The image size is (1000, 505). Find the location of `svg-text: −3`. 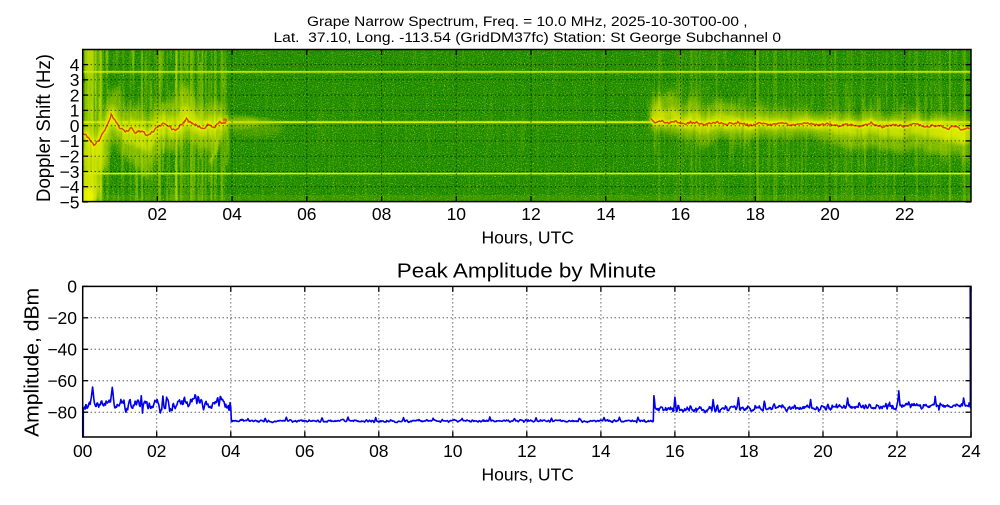

svg-text: −3 is located at coordinates (70, 172).